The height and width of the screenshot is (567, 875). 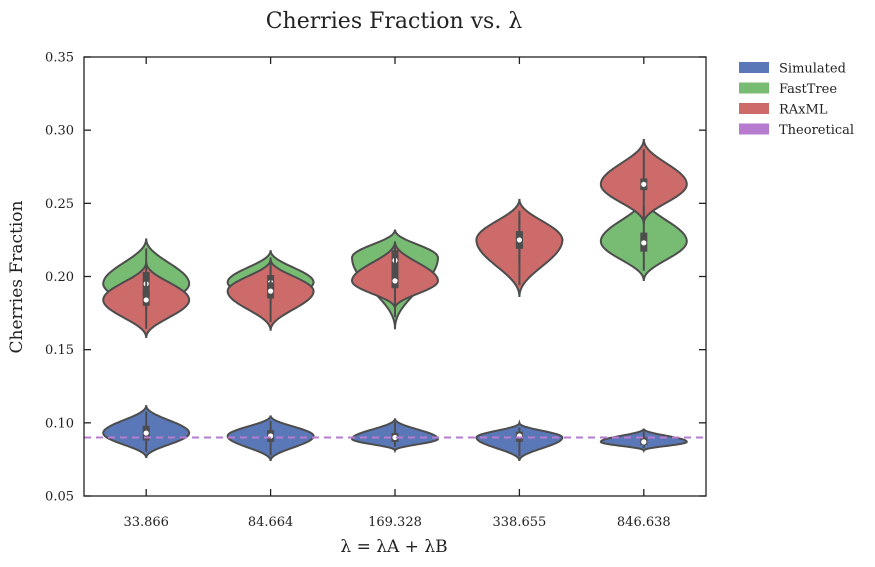 I want to click on legend-label-fasttree: FastTree, so click(x=808, y=89).